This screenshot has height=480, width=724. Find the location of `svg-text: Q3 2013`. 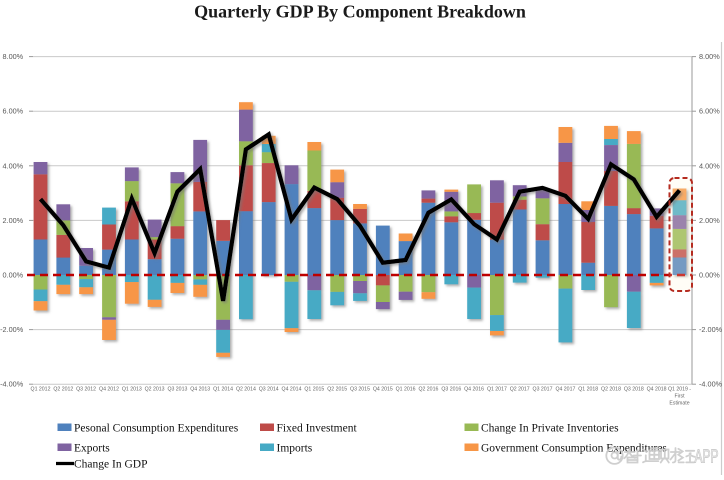

svg-text: Q3 2013 is located at coordinates (177, 390).